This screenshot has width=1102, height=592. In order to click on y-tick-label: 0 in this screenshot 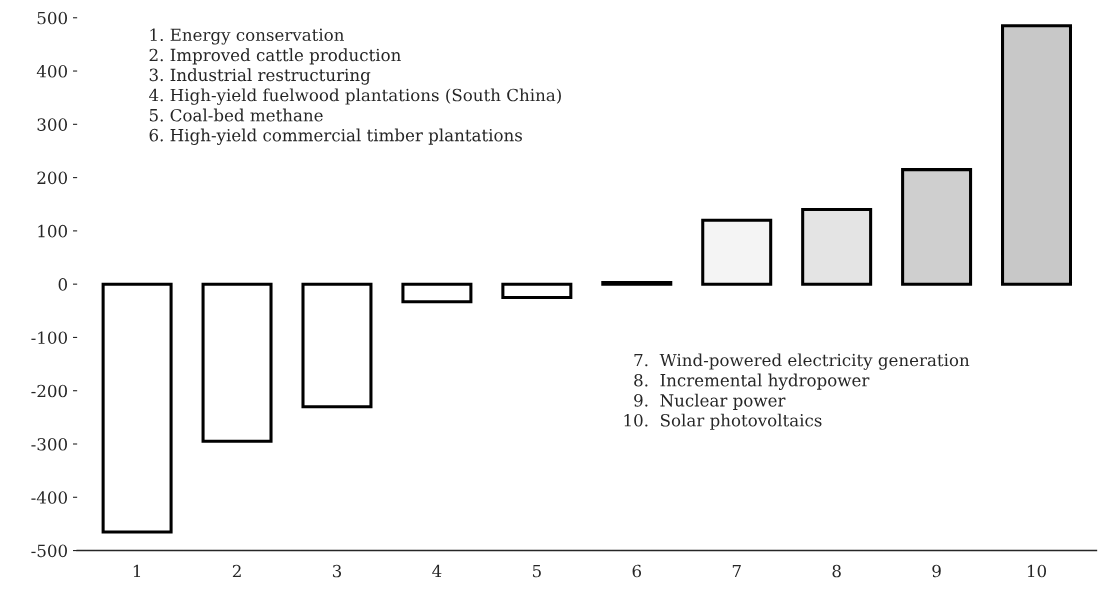, I will do `click(63, 284)`.